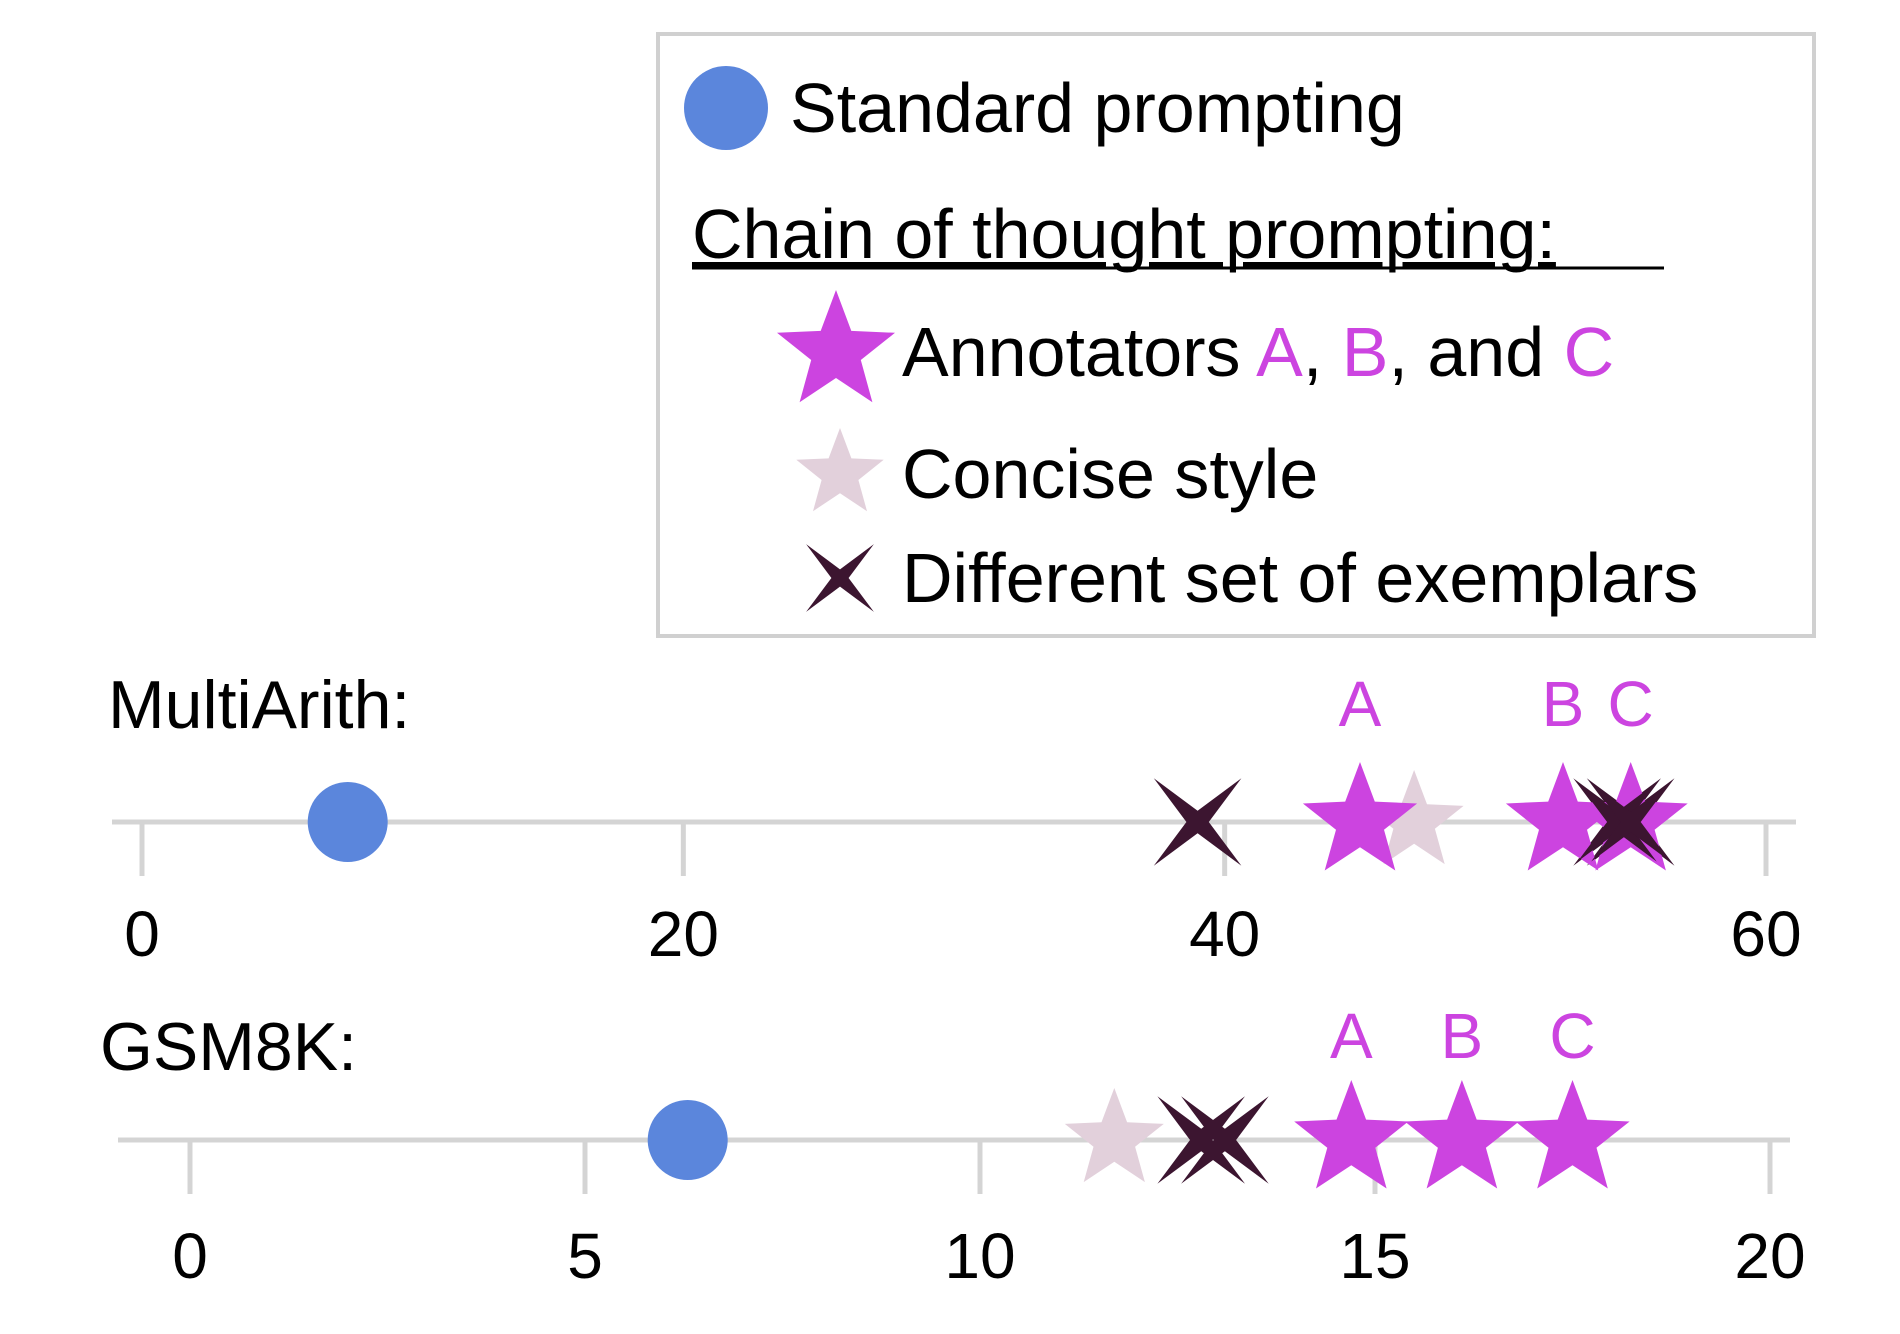  Describe the element at coordinates (1124, 234) in the screenshot. I see `legend-cot-heading: Chain of thought prompting:` at that location.